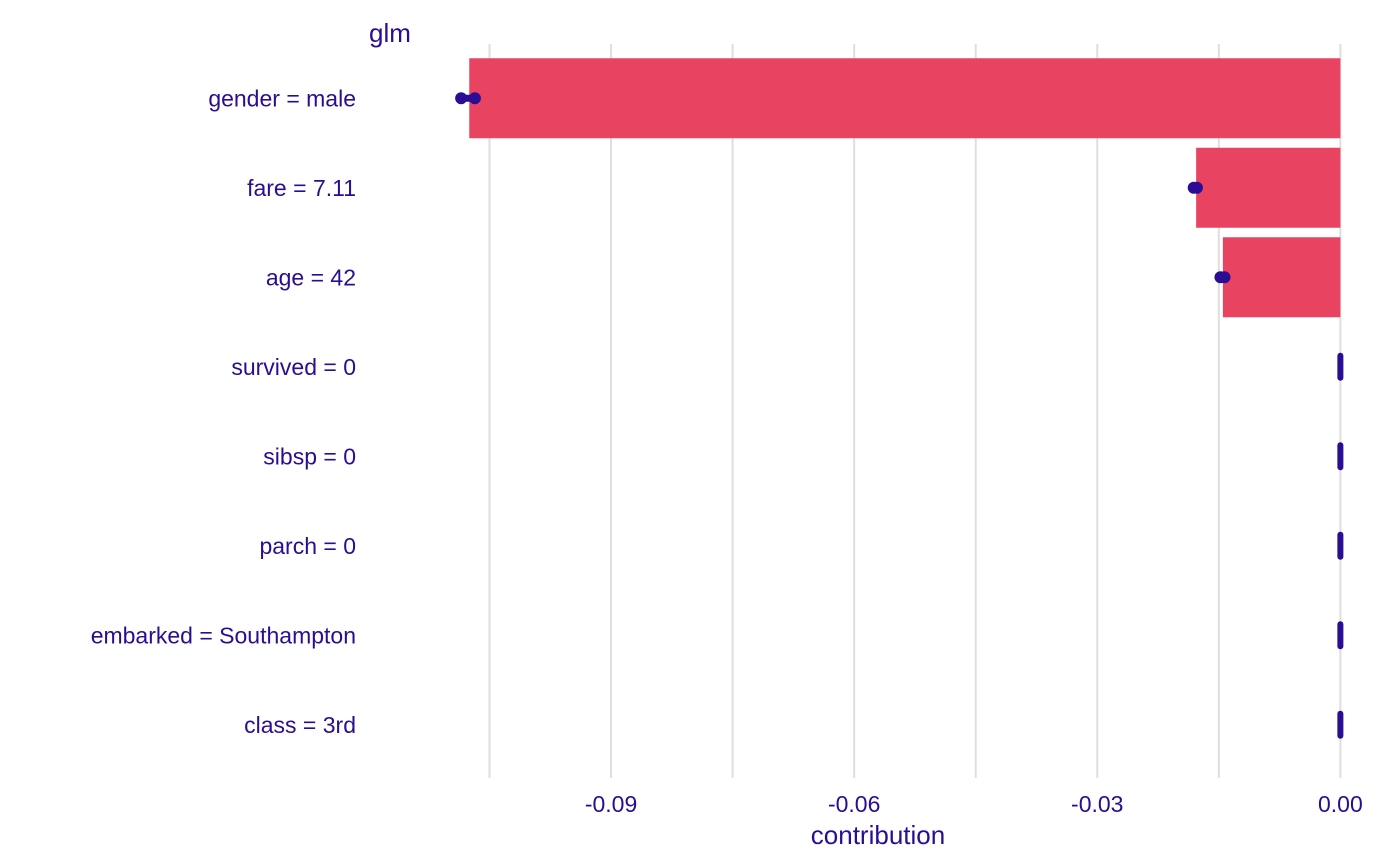 This screenshot has width=1400, height=866. I want to click on x-axis-label: contribution, so click(878, 835).